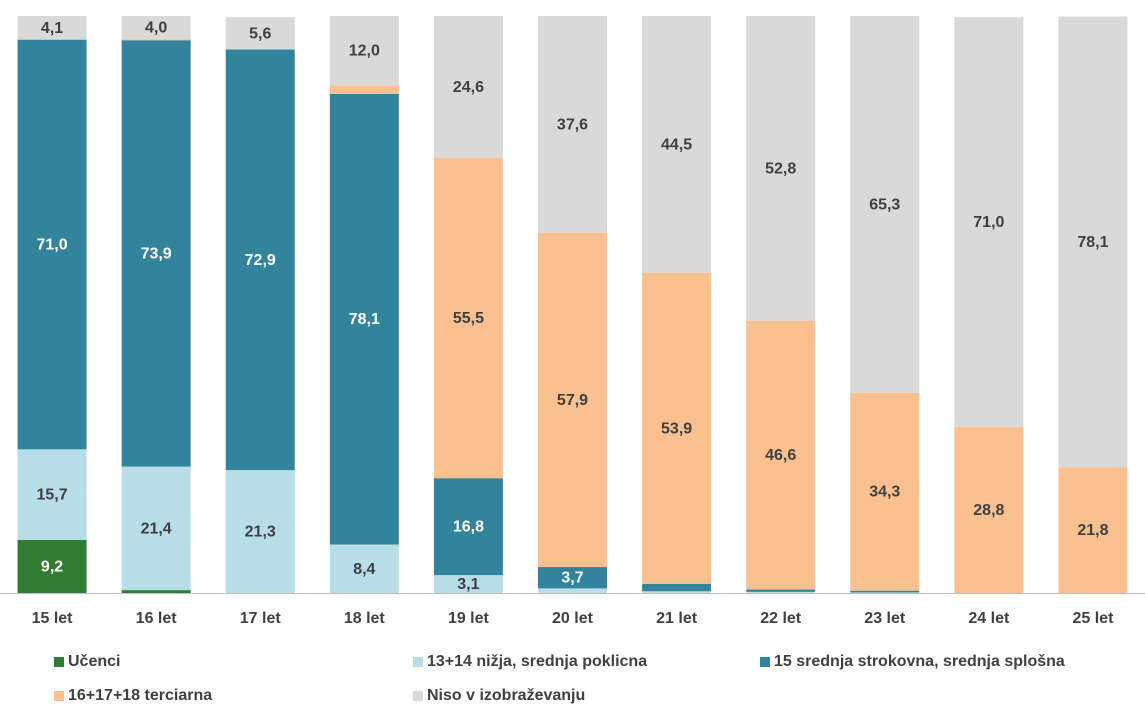 The height and width of the screenshot is (706, 1145). I want to click on data-label: 24,6, so click(468, 87).